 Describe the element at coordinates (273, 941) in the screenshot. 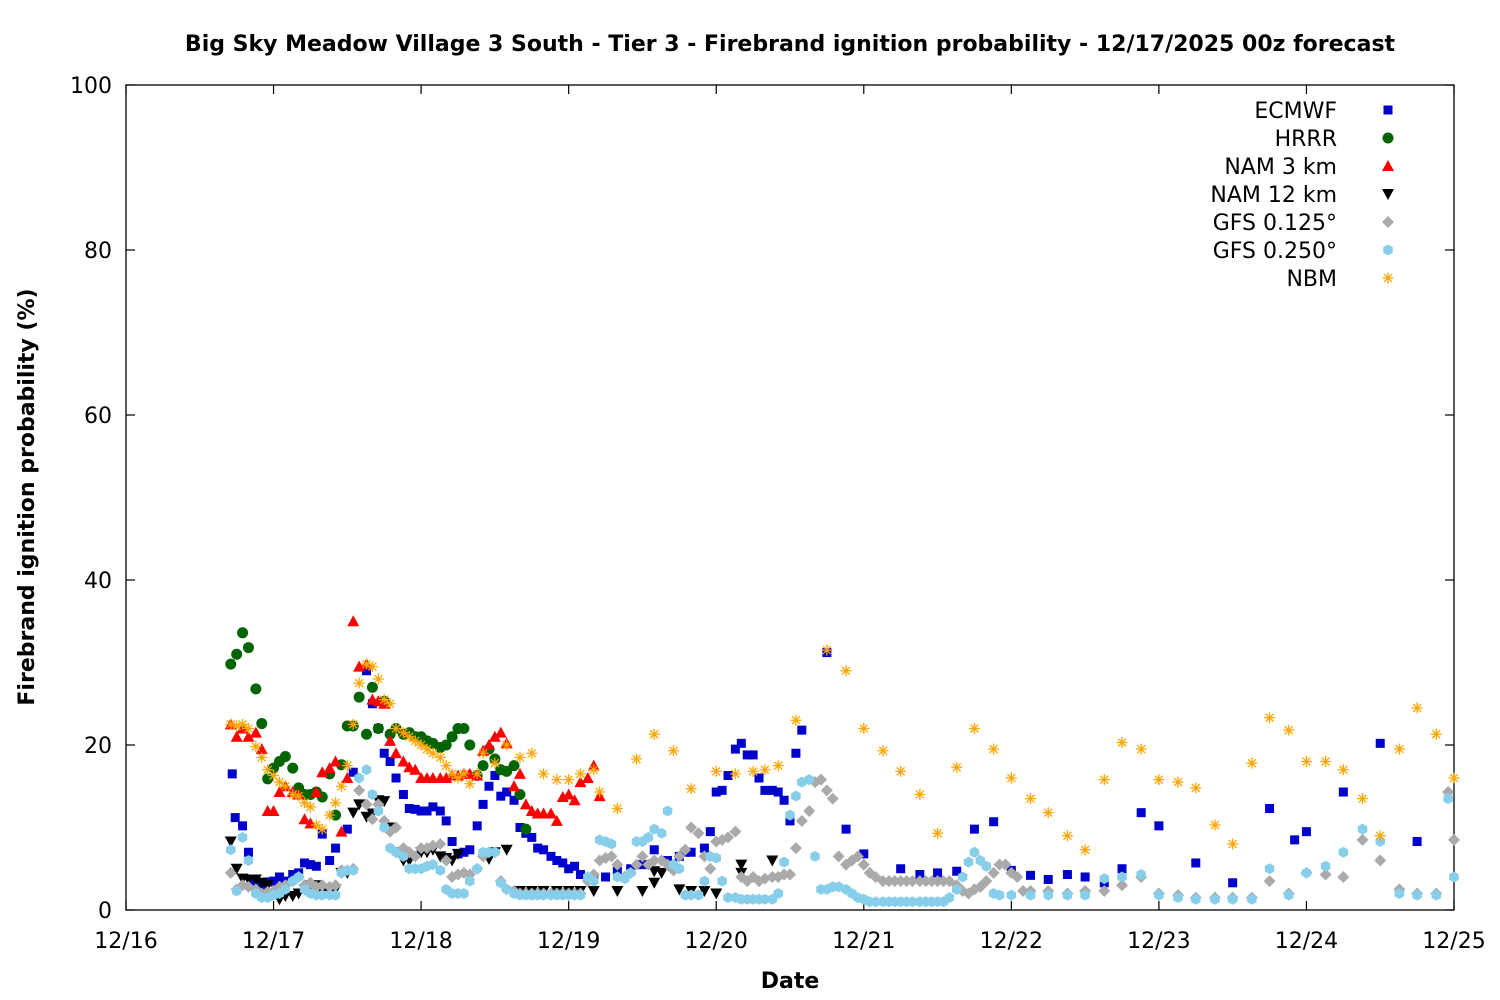

I see `x-tick-label: 12/17` at that location.